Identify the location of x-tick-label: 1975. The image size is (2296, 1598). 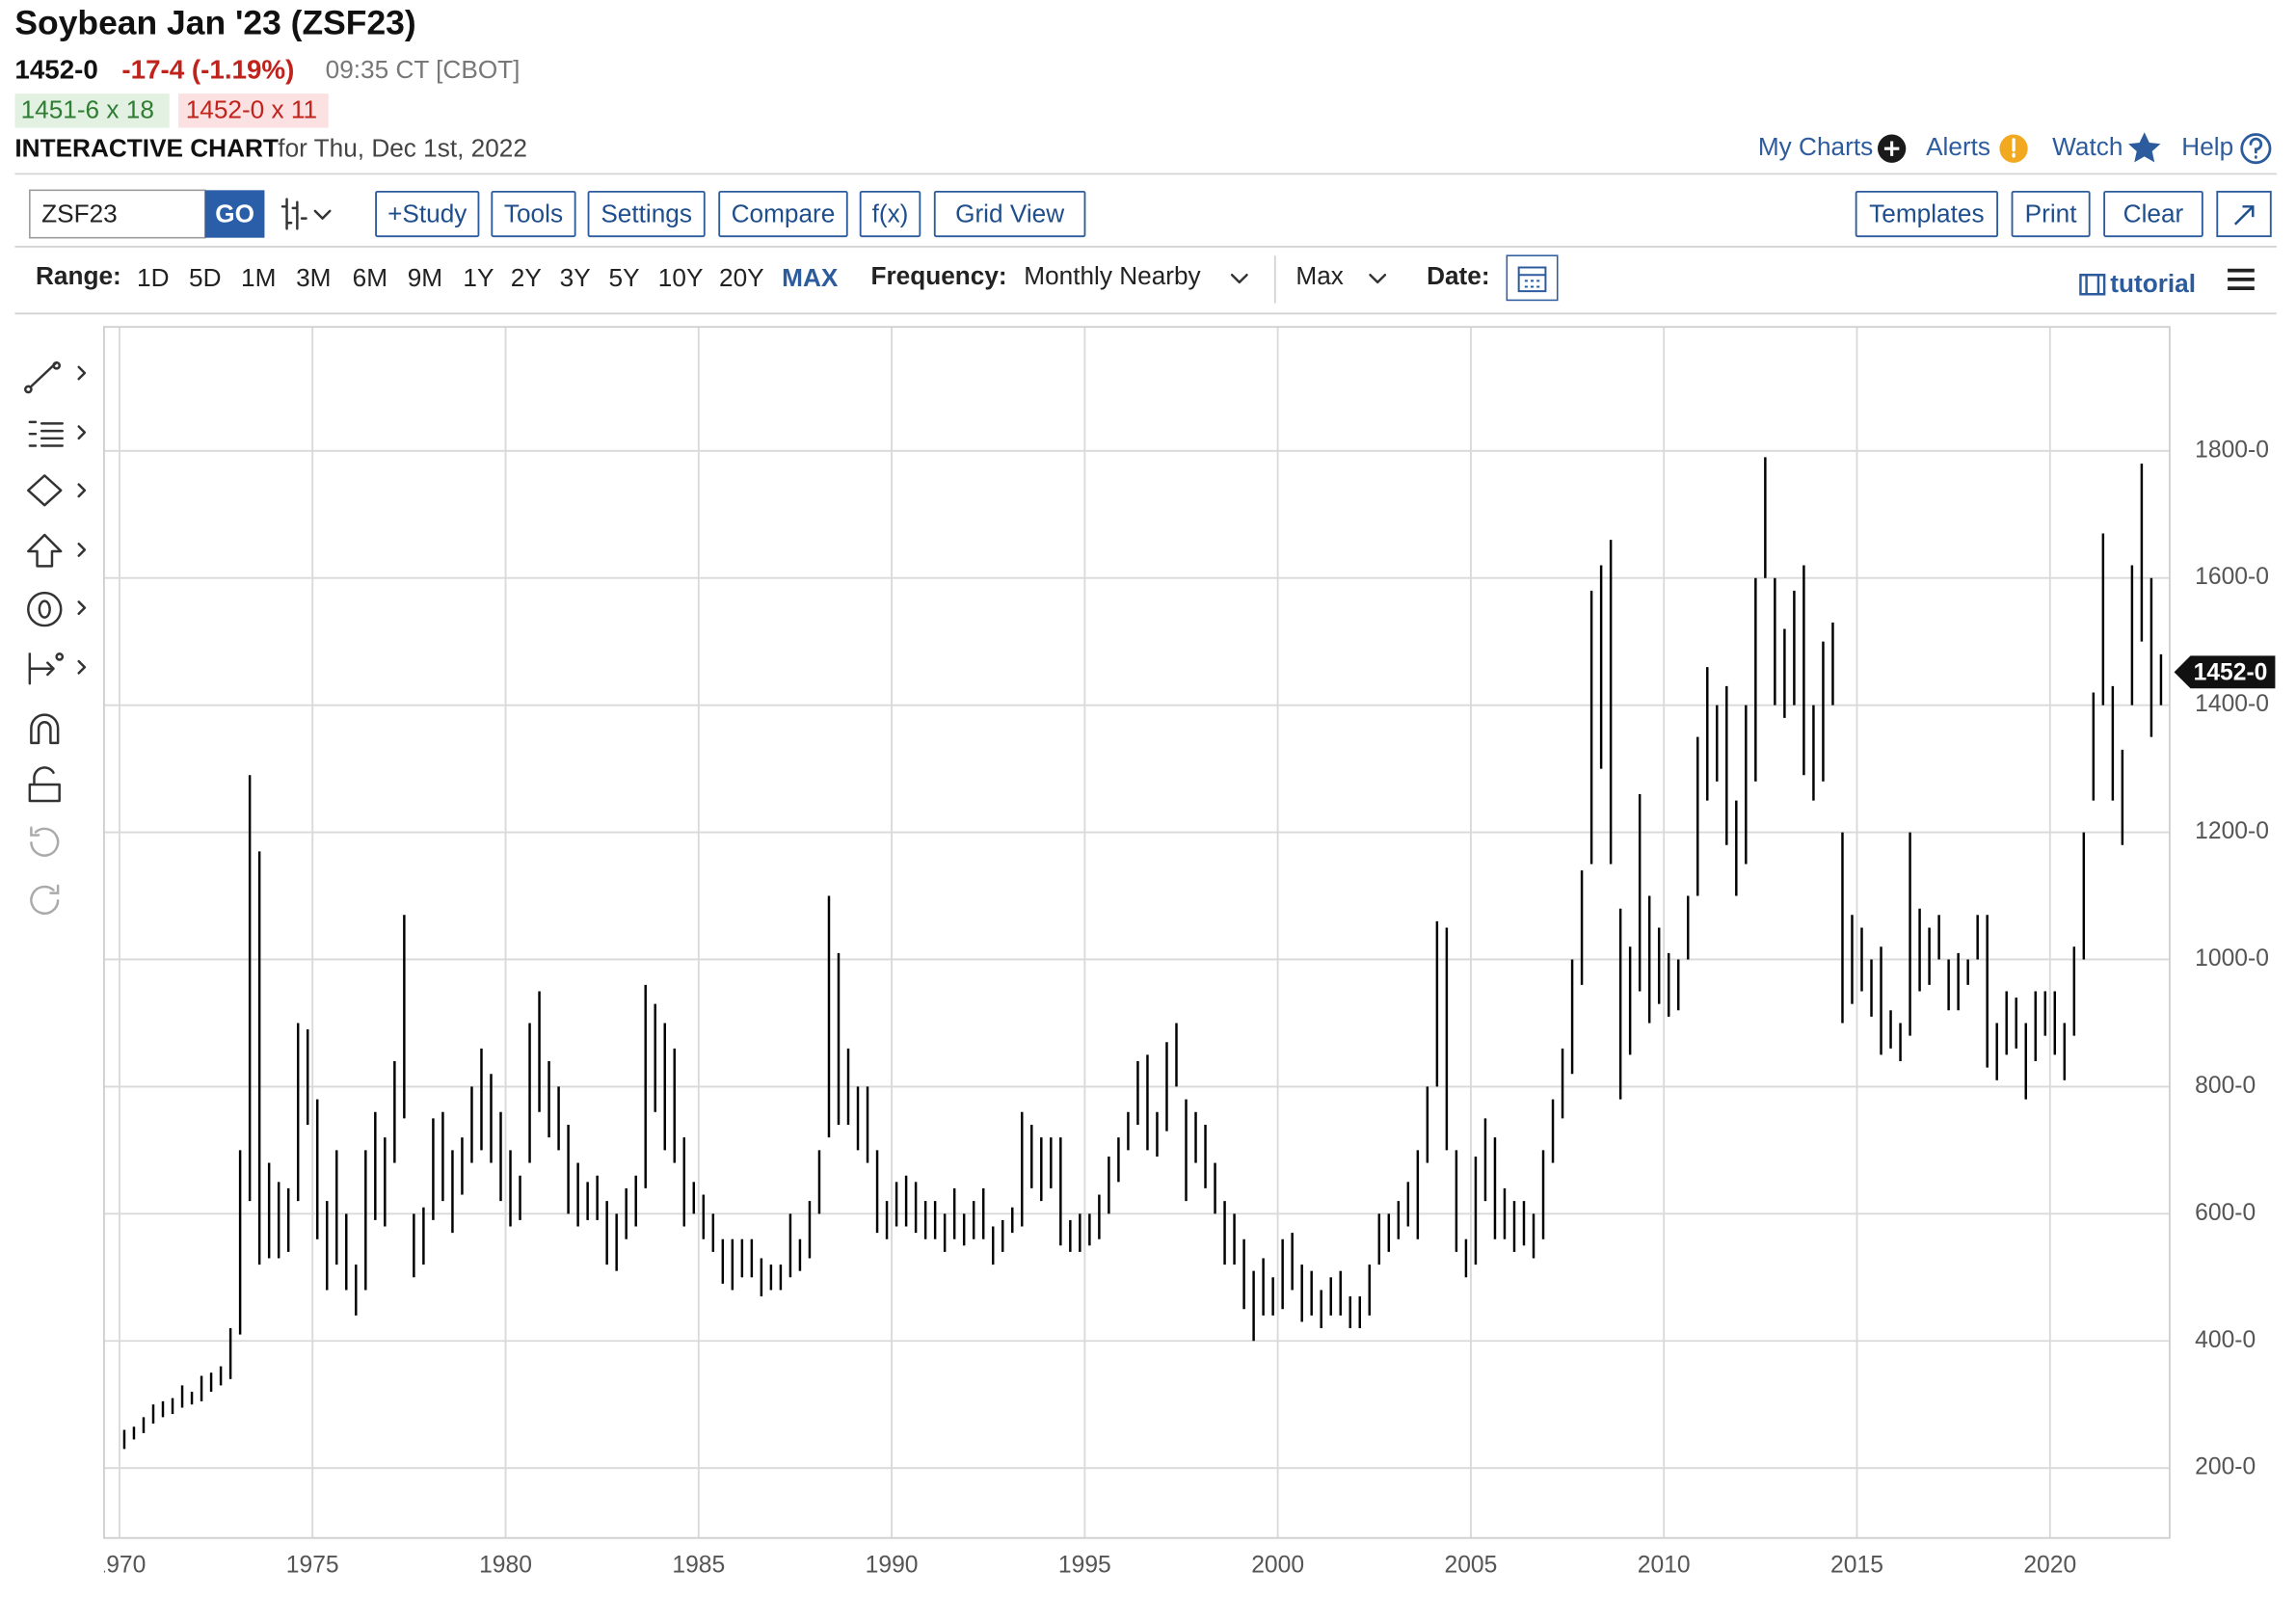
(313, 1566).